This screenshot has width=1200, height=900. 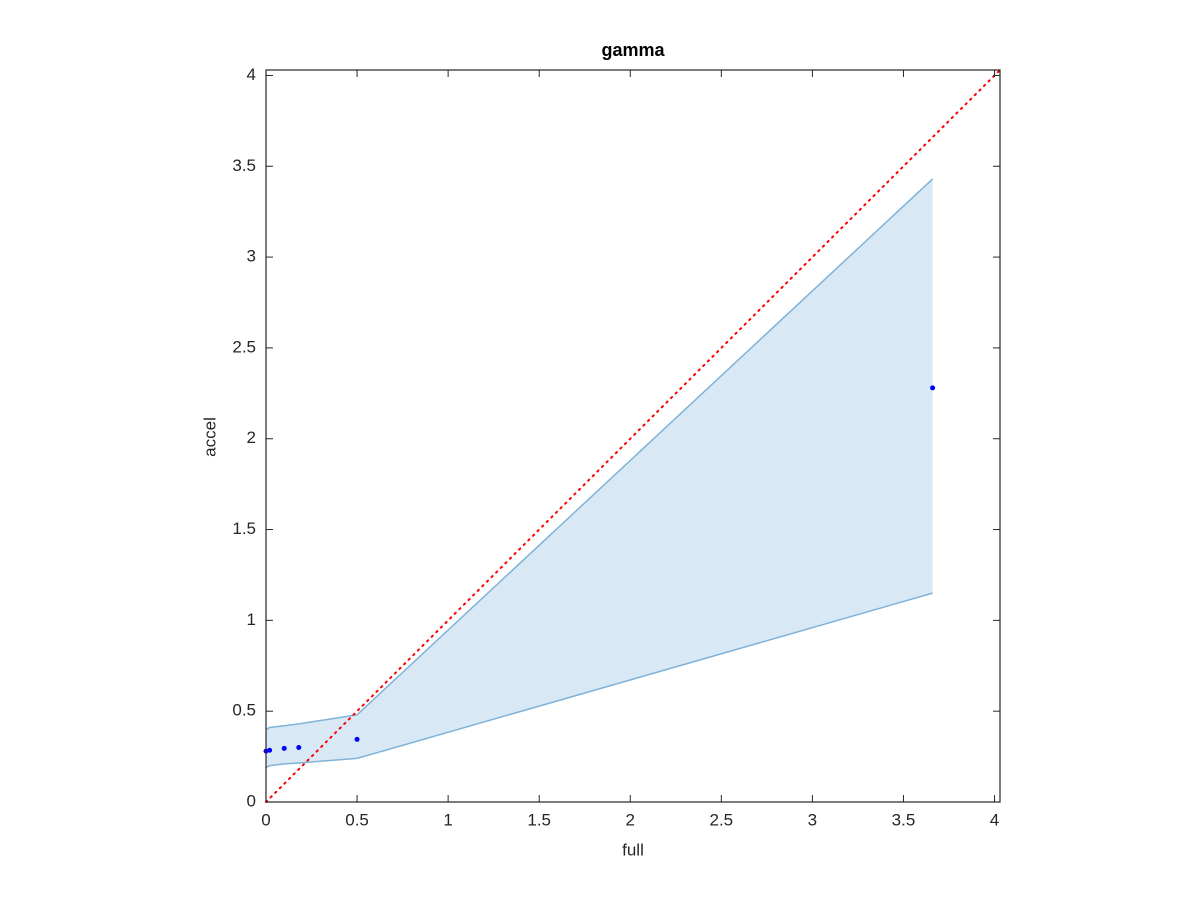 I want to click on x-tick-label: 3.5, so click(x=904, y=819).